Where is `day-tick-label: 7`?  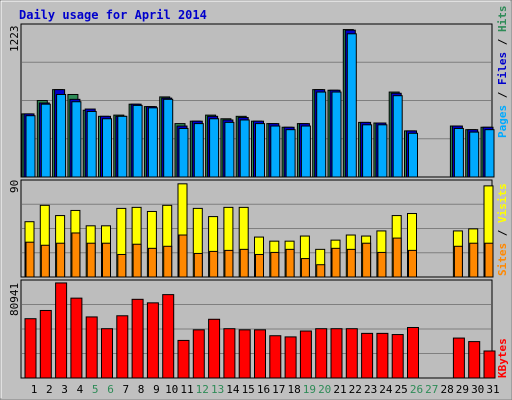 day-tick-label: 7 is located at coordinates (125, 389).